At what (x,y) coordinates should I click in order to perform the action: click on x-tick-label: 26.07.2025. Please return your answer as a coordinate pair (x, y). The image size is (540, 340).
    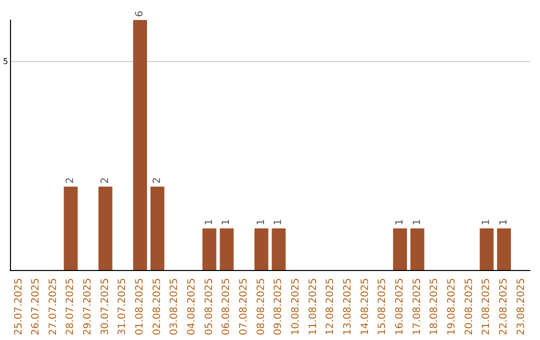
    Looking at the image, I should click on (36, 307).